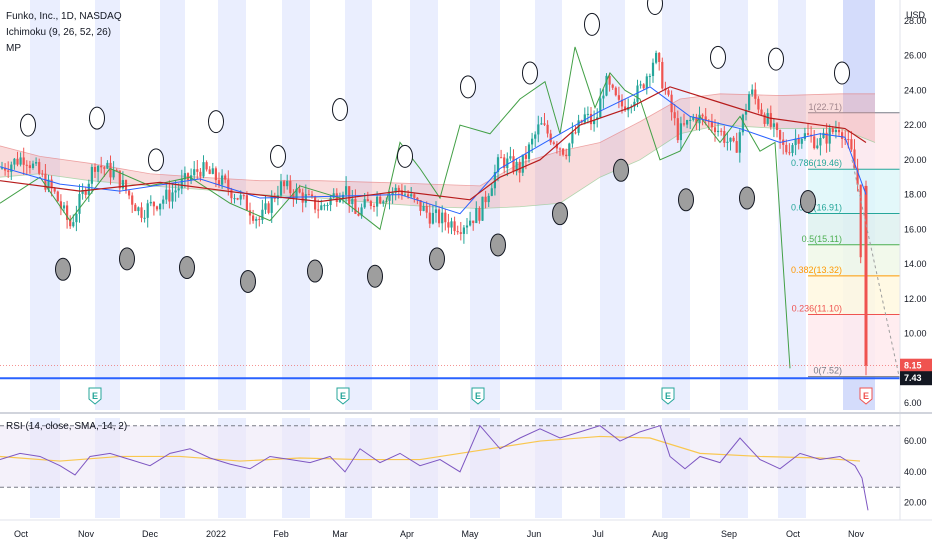 The height and width of the screenshot is (555, 932). I want to click on x-tick-label: 2022, so click(216, 534).